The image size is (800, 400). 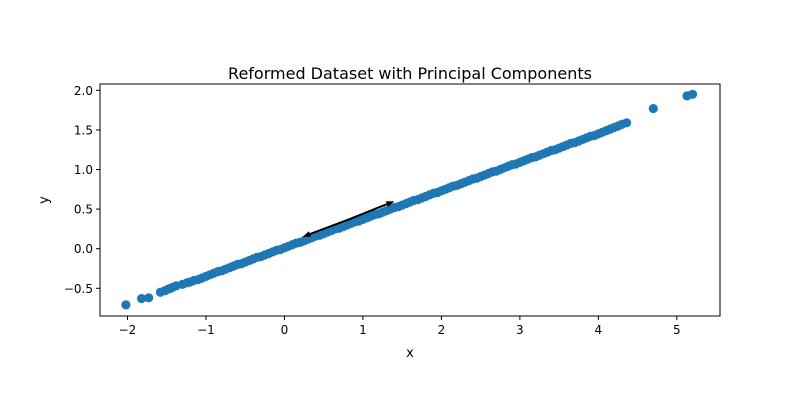 I want to click on x-tick-label: 5, so click(x=677, y=330).